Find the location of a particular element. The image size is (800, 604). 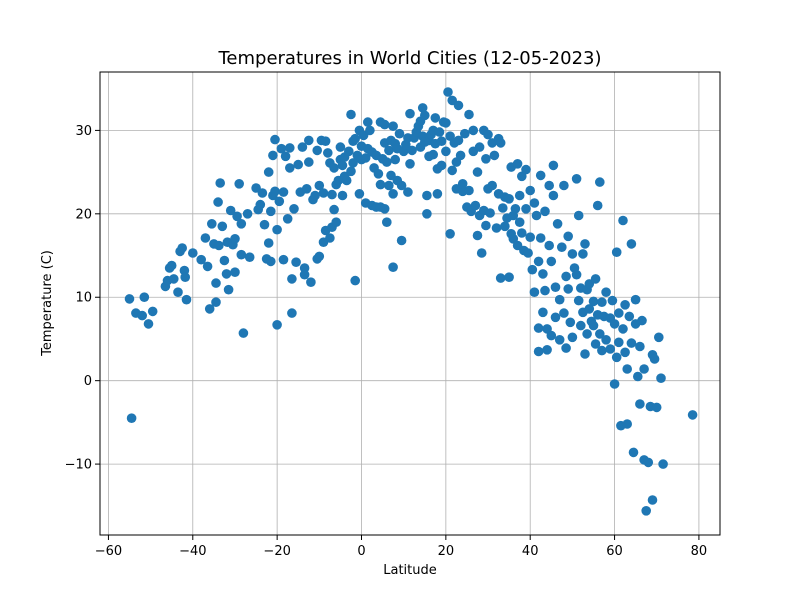

x-tick-label: 40 is located at coordinates (530, 551).